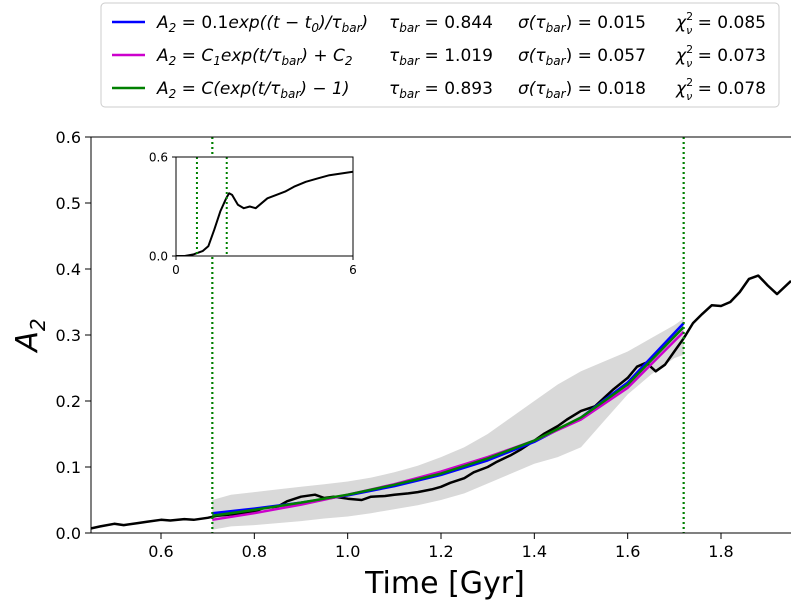 The height and width of the screenshot is (603, 791). Describe the element at coordinates (158, 157) in the screenshot. I see `inset-y-tick-label: 0.6` at that location.